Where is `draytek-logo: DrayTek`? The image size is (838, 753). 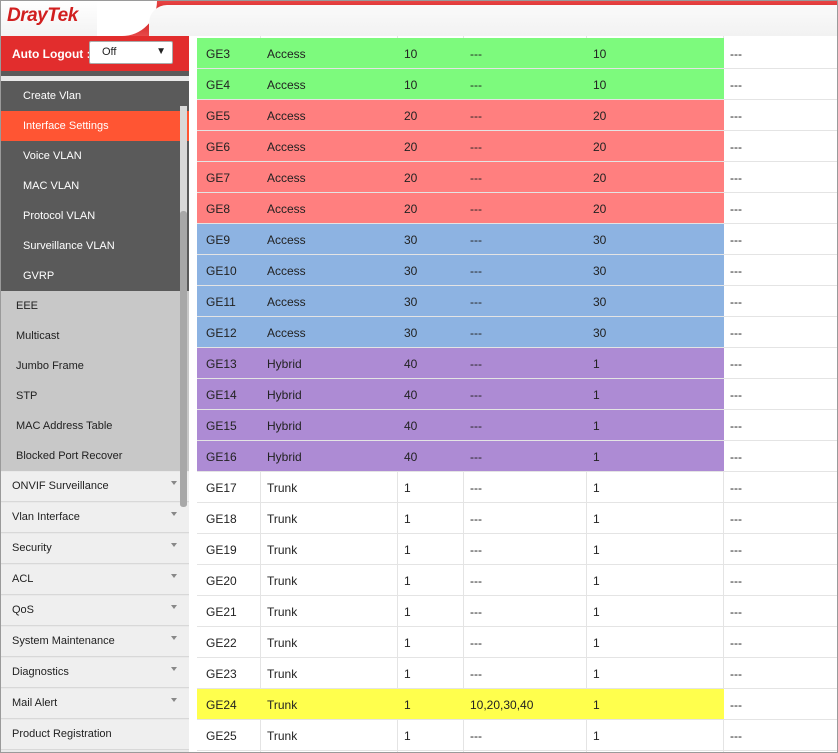 draytek-logo: DrayTek is located at coordinates (42, 16).